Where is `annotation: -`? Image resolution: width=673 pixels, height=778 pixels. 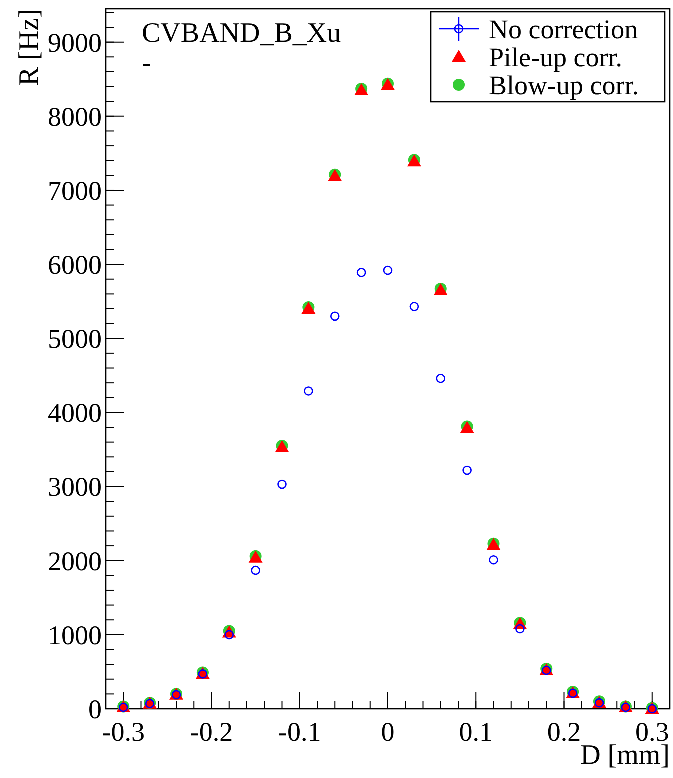 annotation: - is located at coordinates (147, 63).